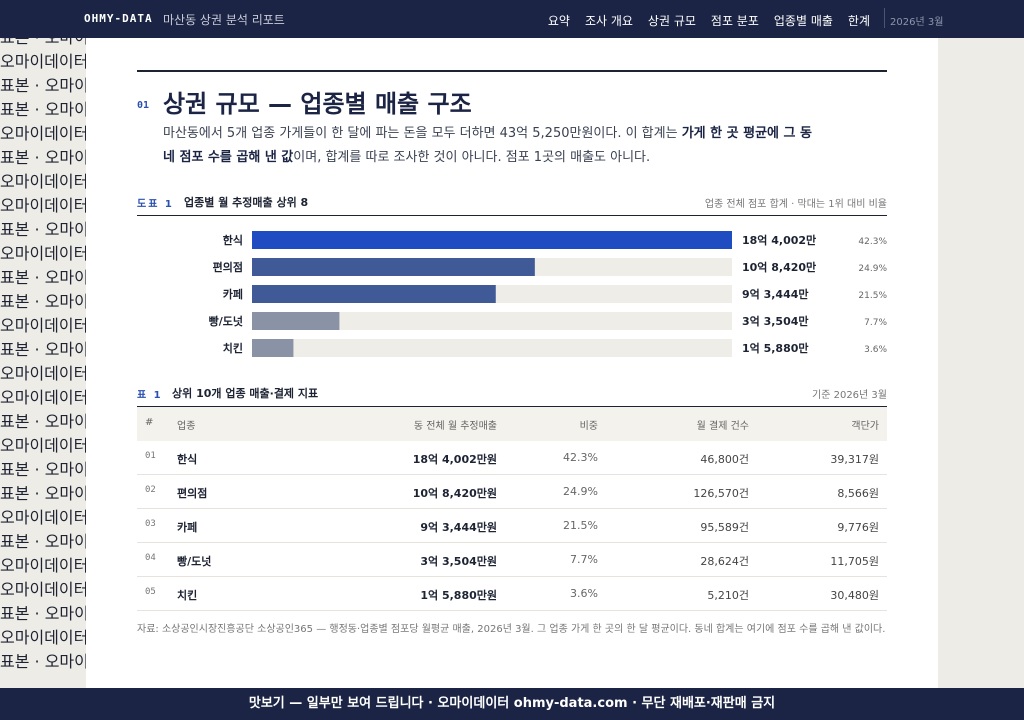 This screenshot has width=1024, height=720. I want to click on table-cell: 9,776원, so click(858, 527).